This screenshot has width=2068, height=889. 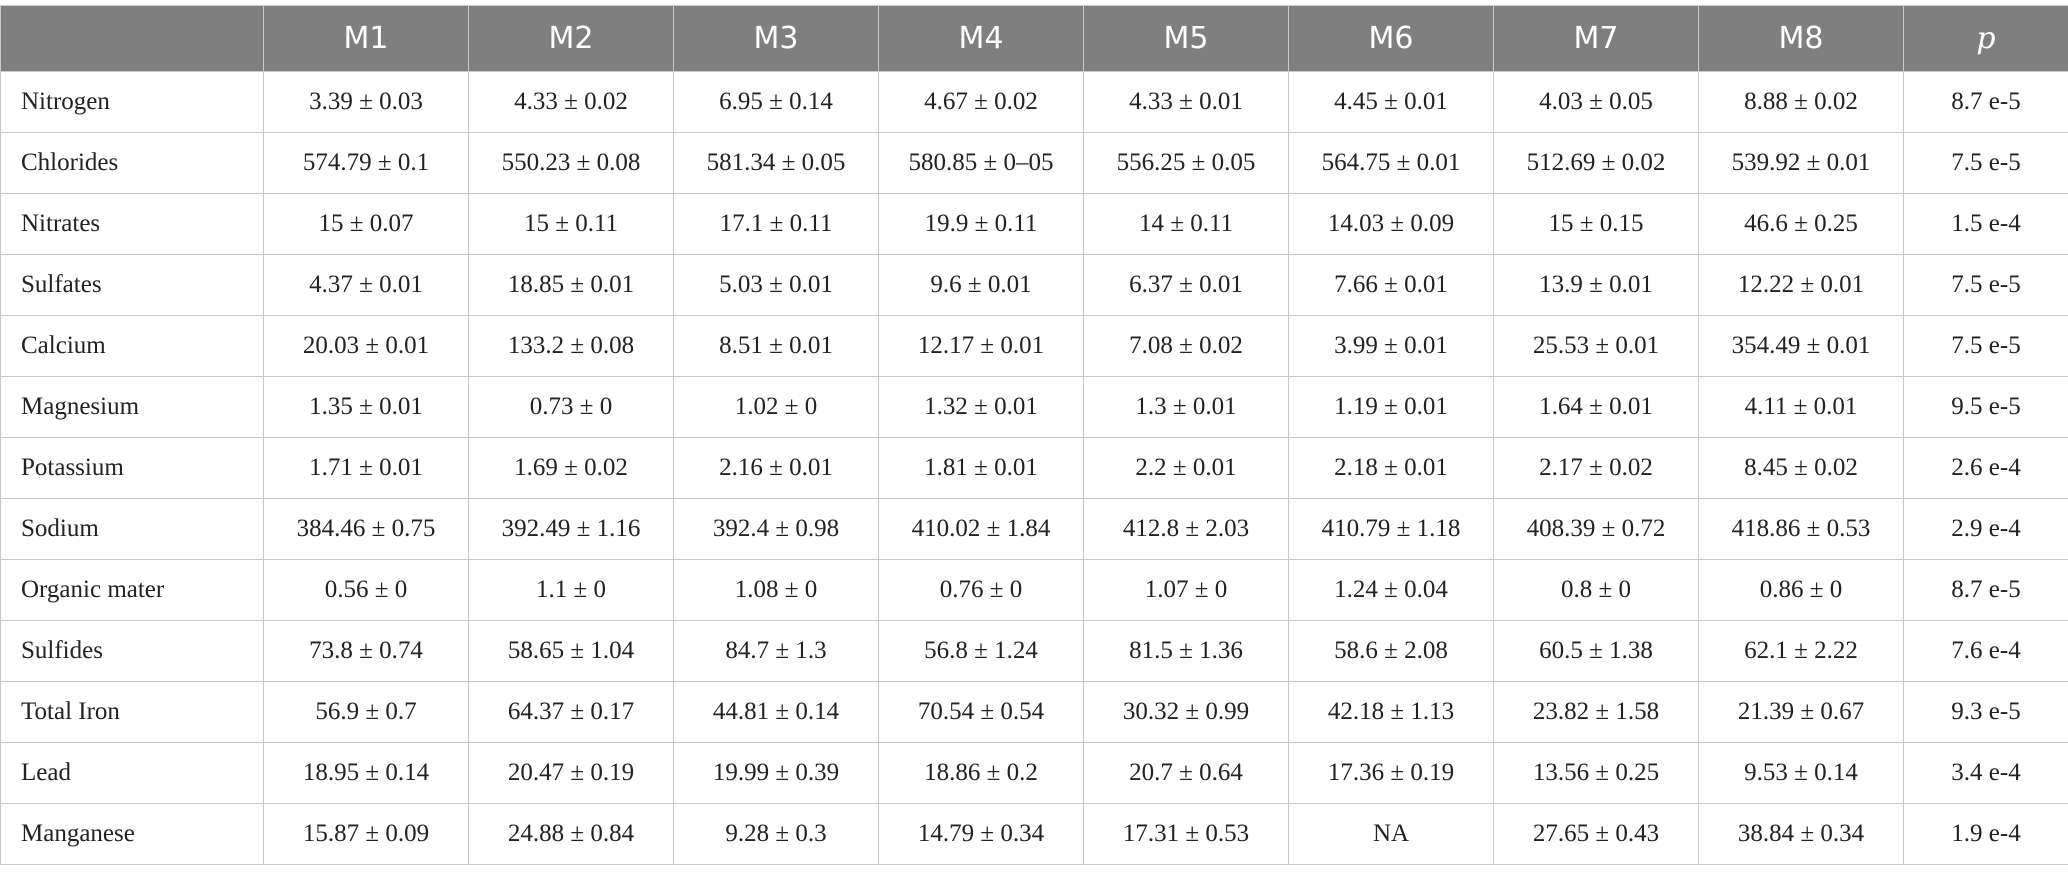 I want to click on value-cell: 408.39 ± 0.72, so click(x=1596, y=529).